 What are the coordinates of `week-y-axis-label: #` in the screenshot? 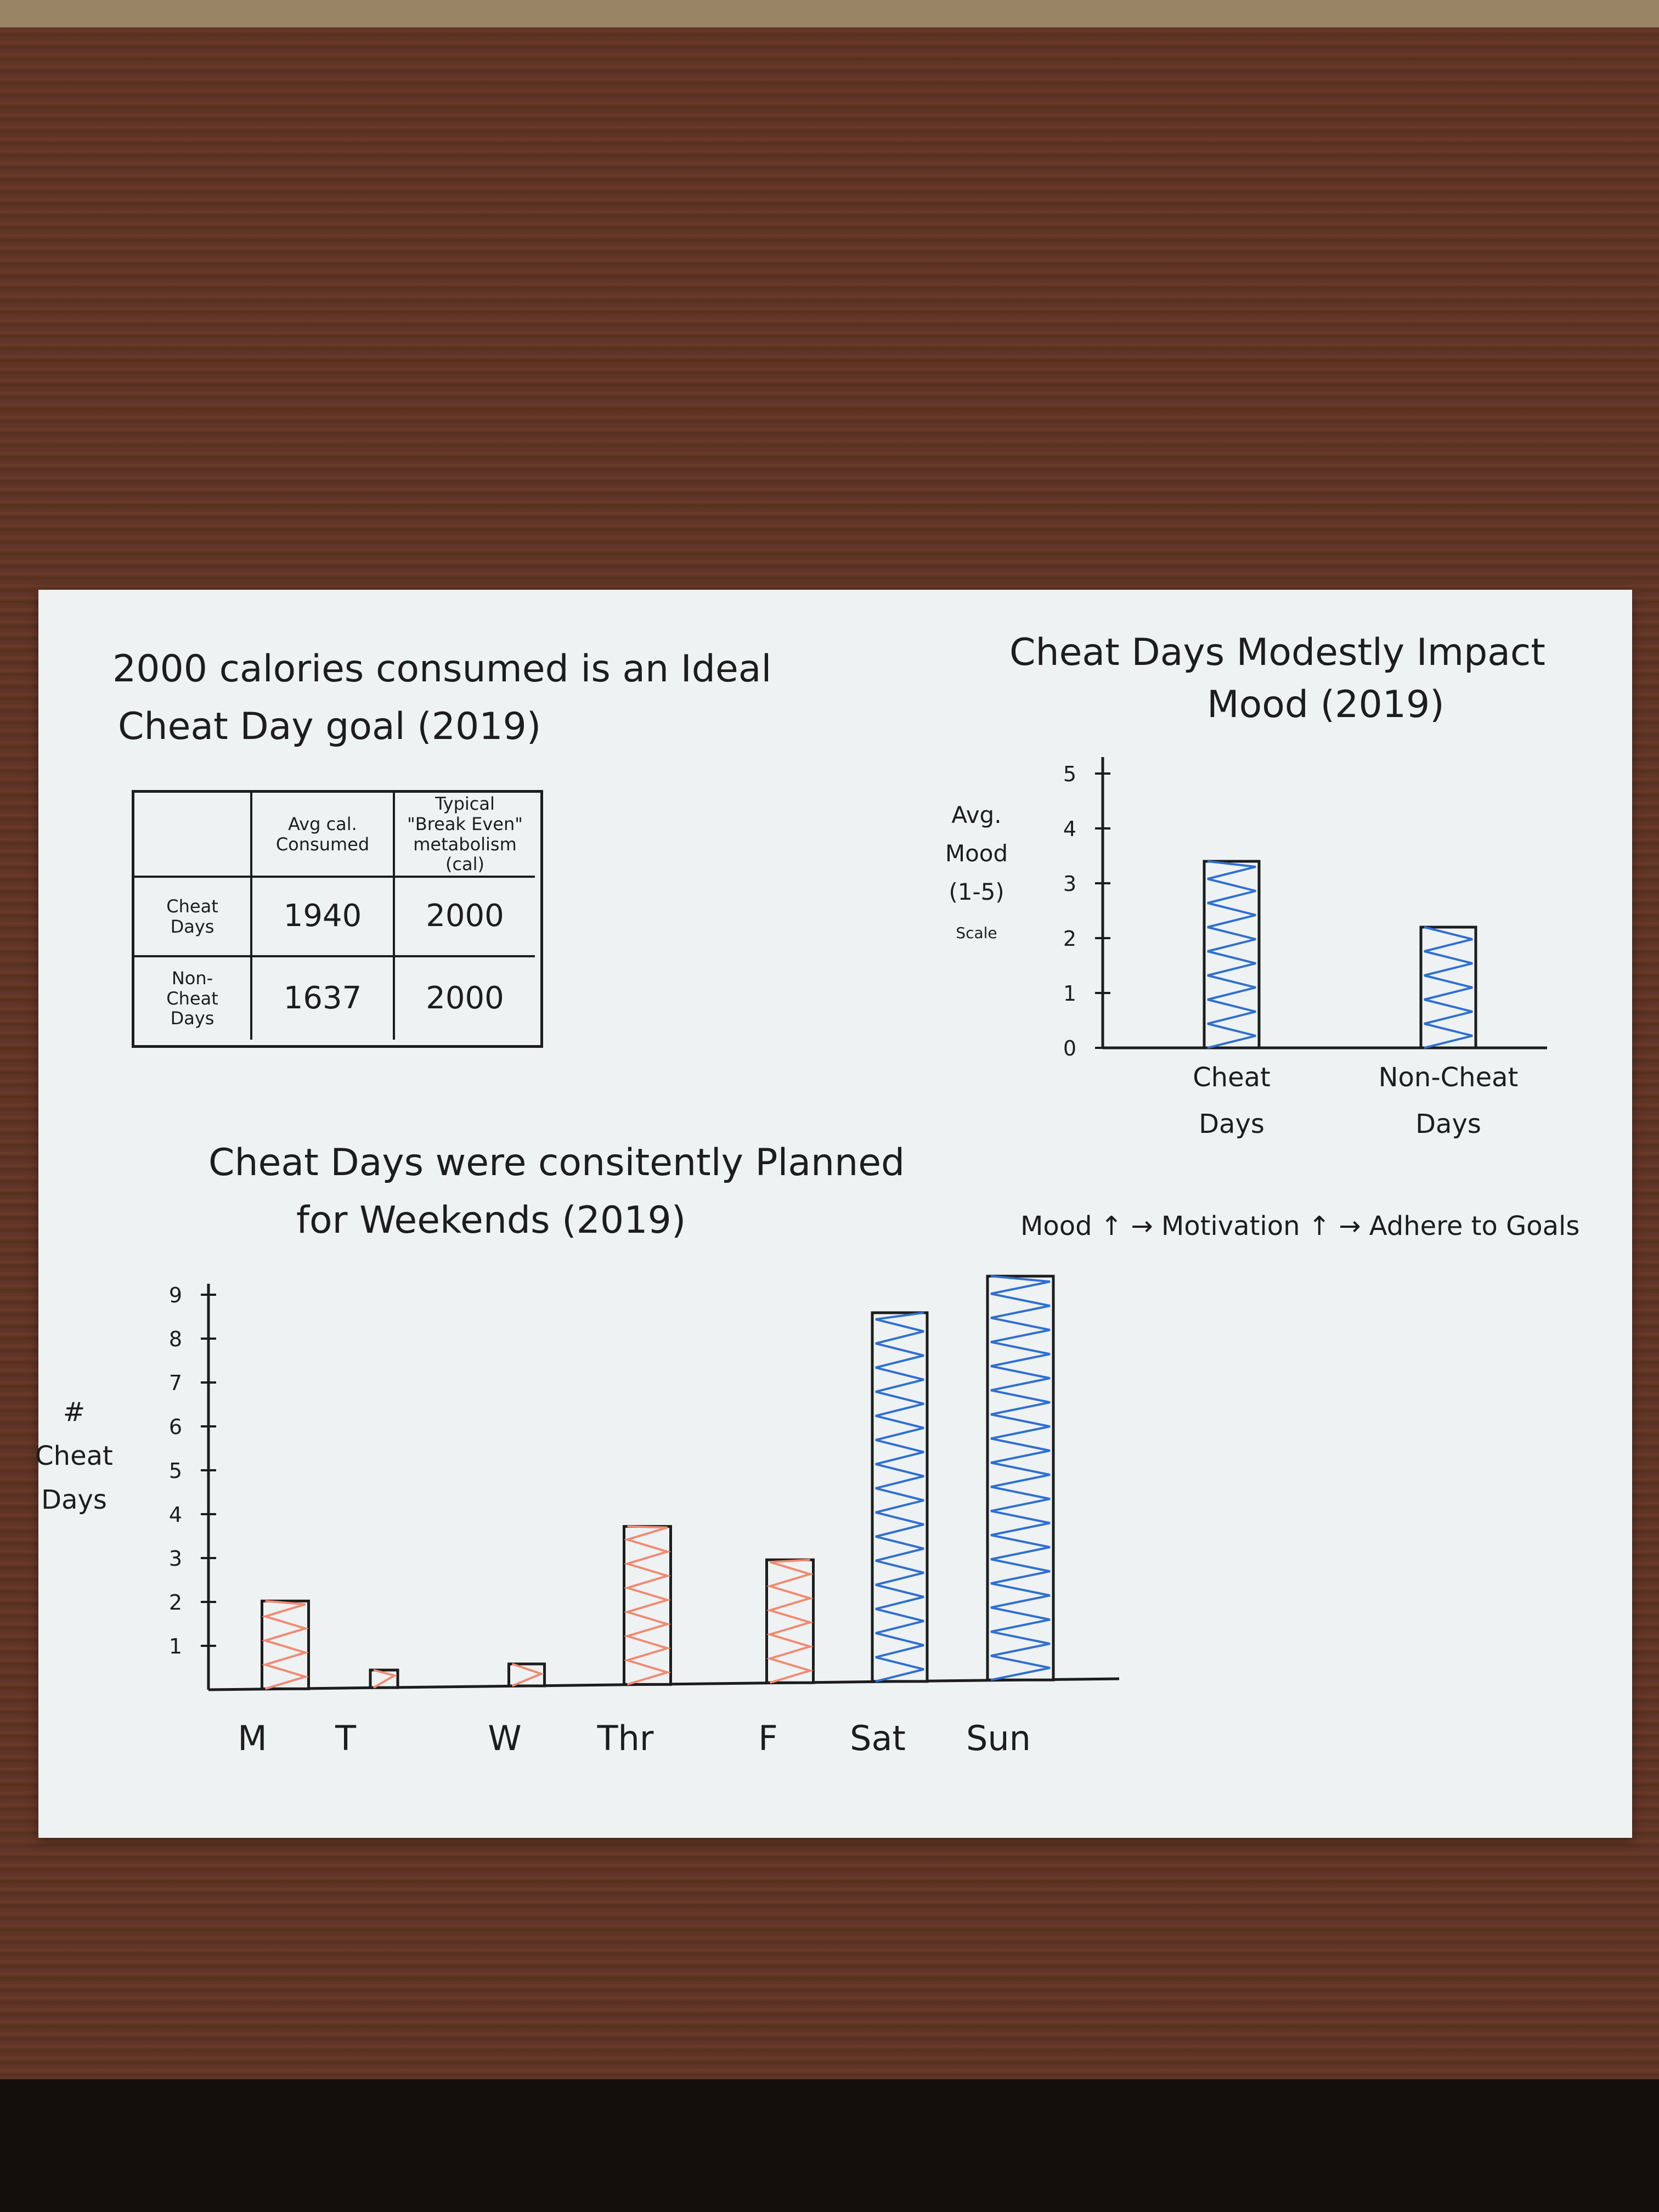 It's located at (74, 1412).